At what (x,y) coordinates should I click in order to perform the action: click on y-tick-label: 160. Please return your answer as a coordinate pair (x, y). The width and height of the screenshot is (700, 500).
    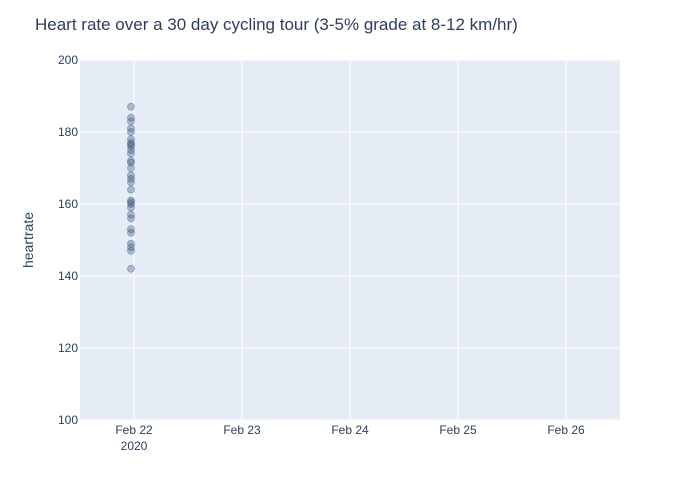
    Looking at the image, I should click on (68, 204).